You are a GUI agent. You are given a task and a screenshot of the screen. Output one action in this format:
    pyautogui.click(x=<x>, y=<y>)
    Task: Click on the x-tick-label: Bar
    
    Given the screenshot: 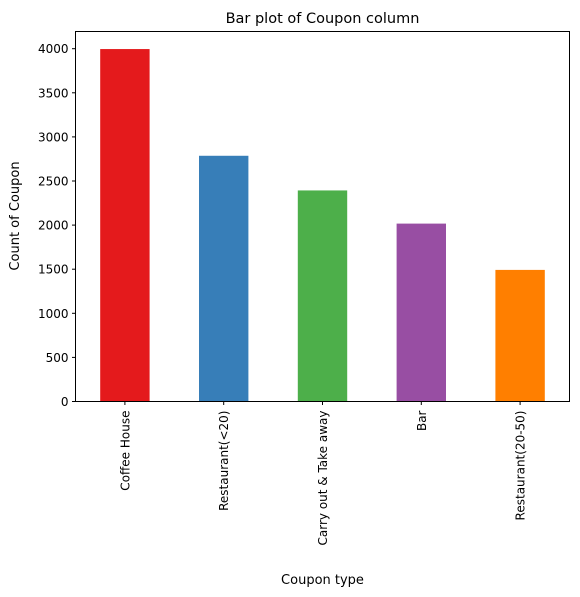 What is the action you would take?
    pyautogui.click(x=422, y=420)
    